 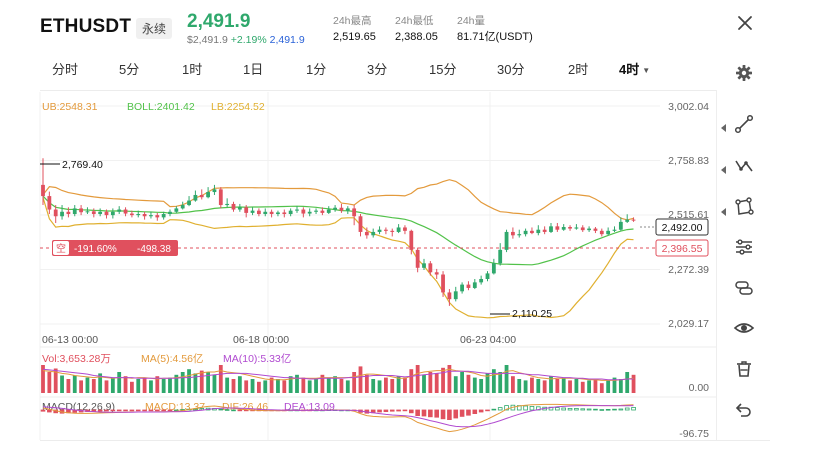 I want to click on high-marker: 2,769.40, so click(x=82, y=165).